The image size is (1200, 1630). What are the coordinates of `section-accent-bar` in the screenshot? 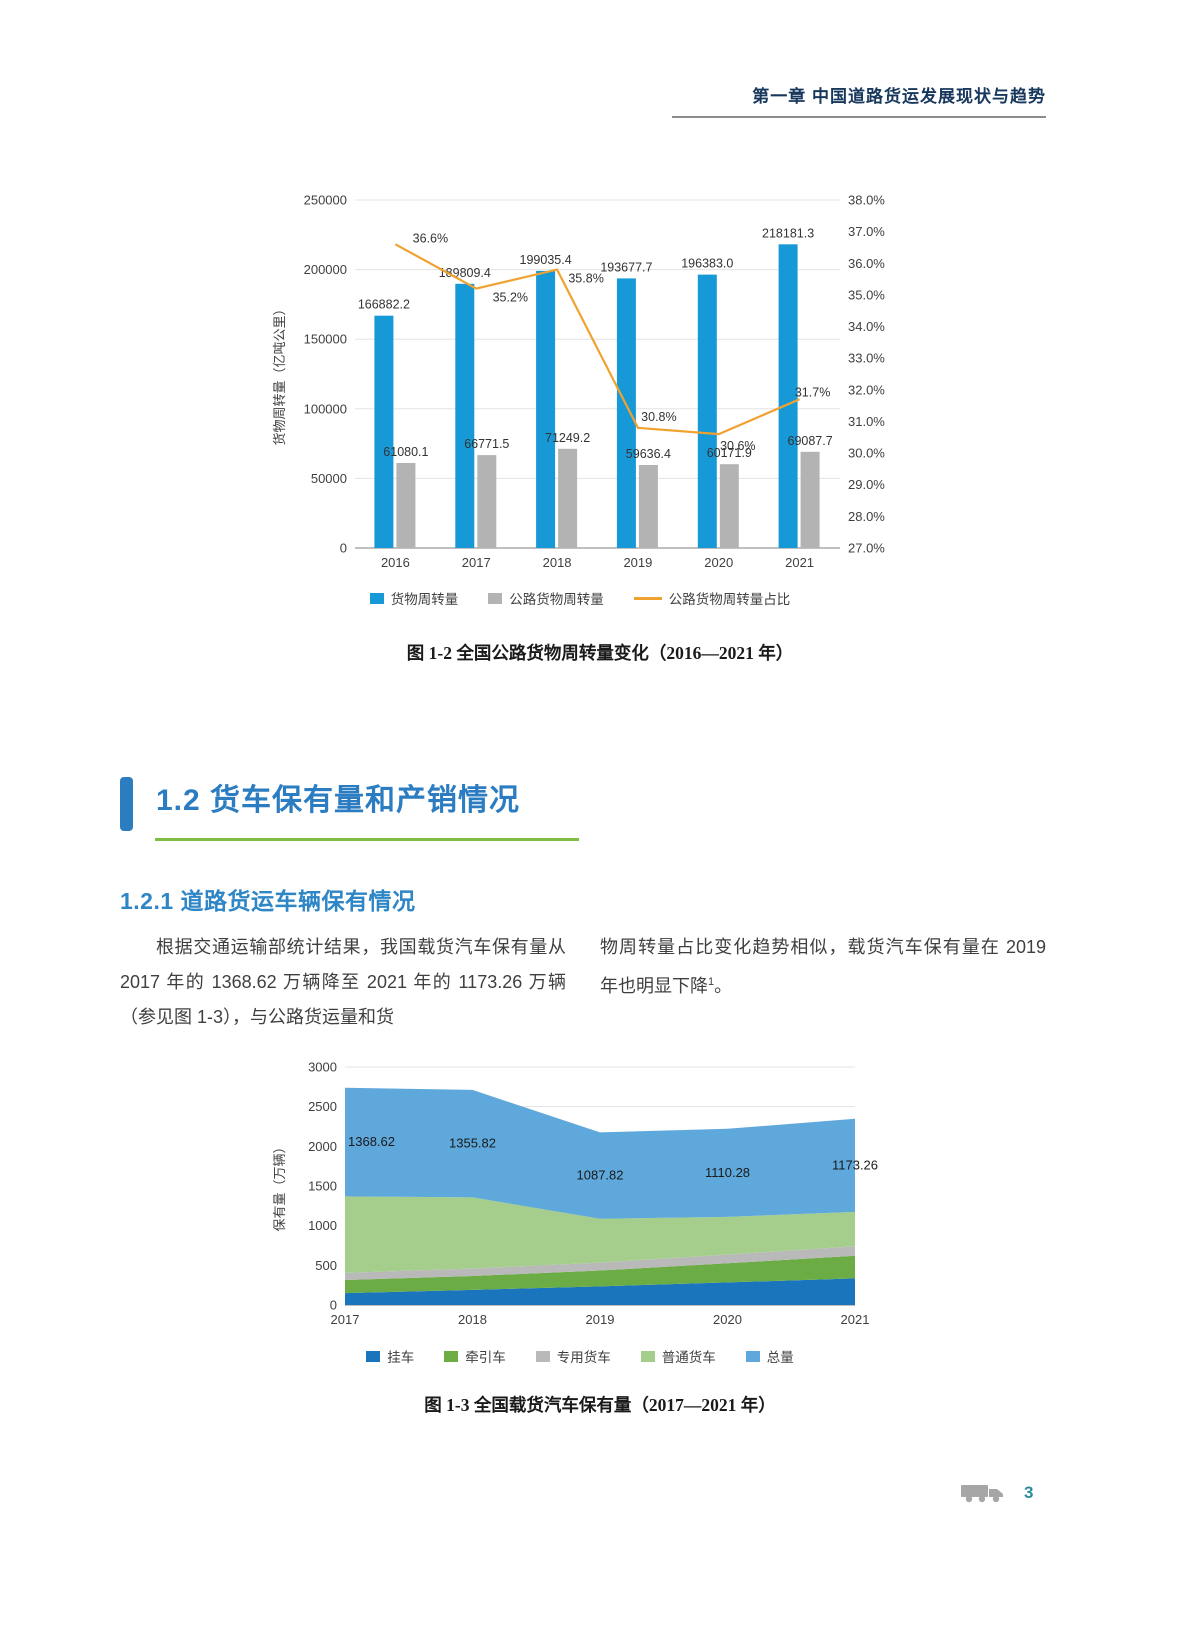 It's located at (126, 804).